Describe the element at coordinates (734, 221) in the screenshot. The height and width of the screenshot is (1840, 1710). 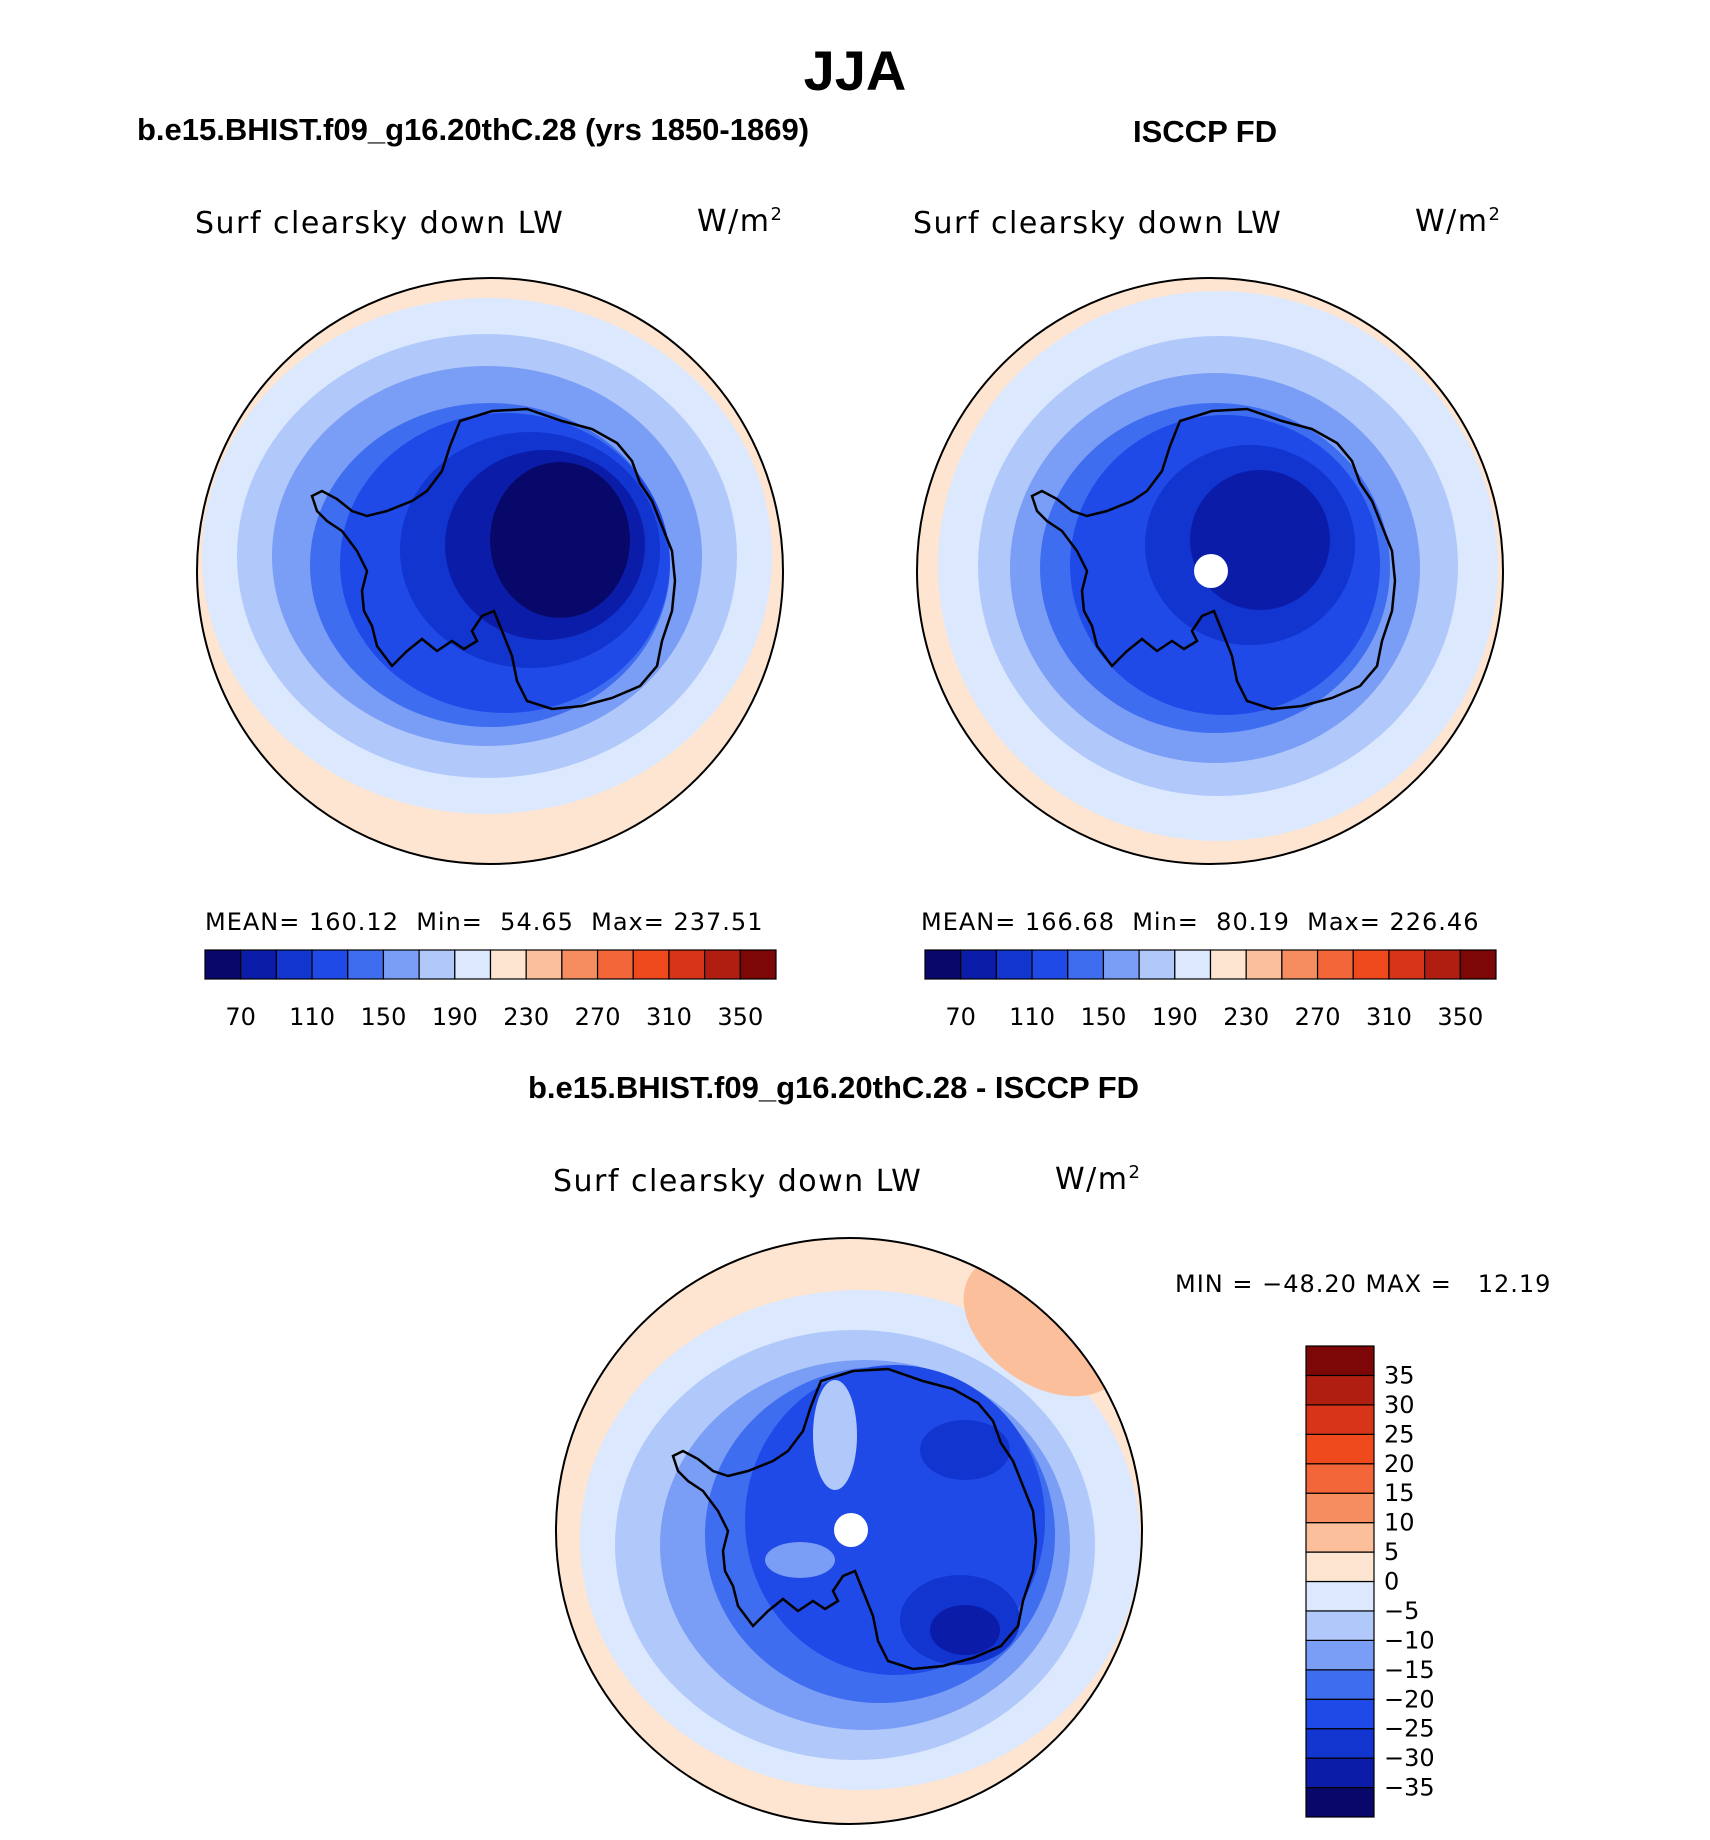
I see `model-units-base: W/m` at that location.